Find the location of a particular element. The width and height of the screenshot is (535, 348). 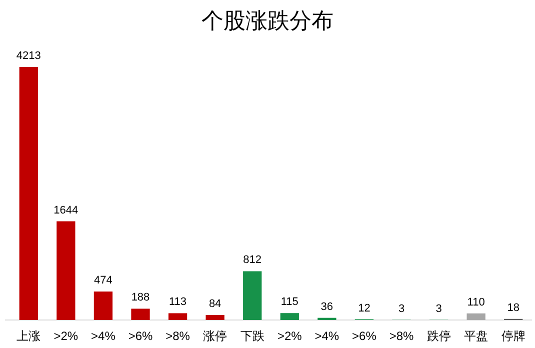

data-label: 812 is located at coordinates (252, 260).